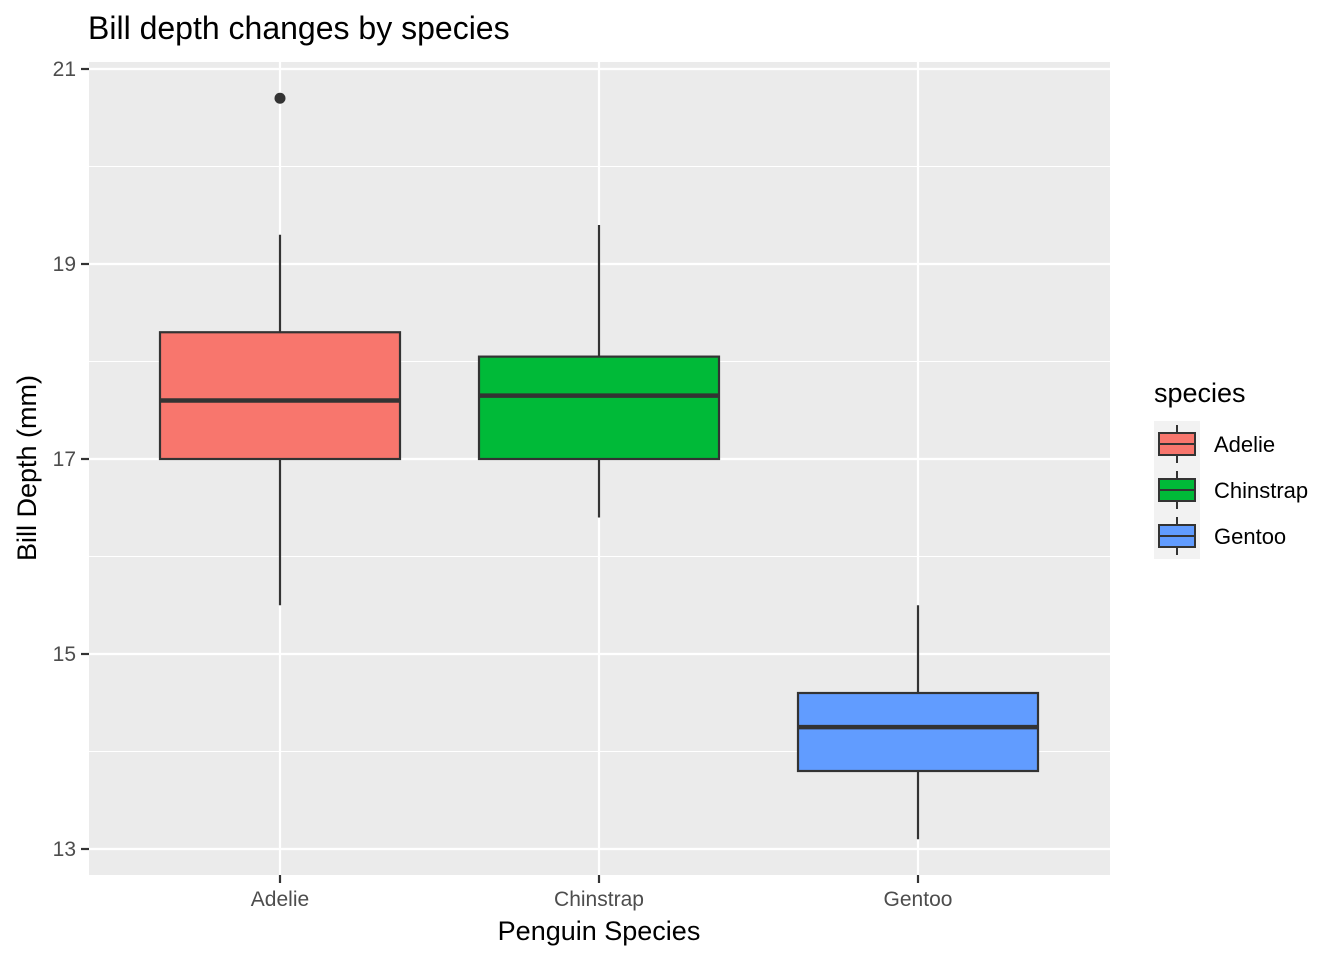 The height and width of the screenshot is (960, 1344). What do you see at coordinates (1261, 490) in the screenshot?
I see `legend-label: Chinstrap` at bounding box center [1261, 490].